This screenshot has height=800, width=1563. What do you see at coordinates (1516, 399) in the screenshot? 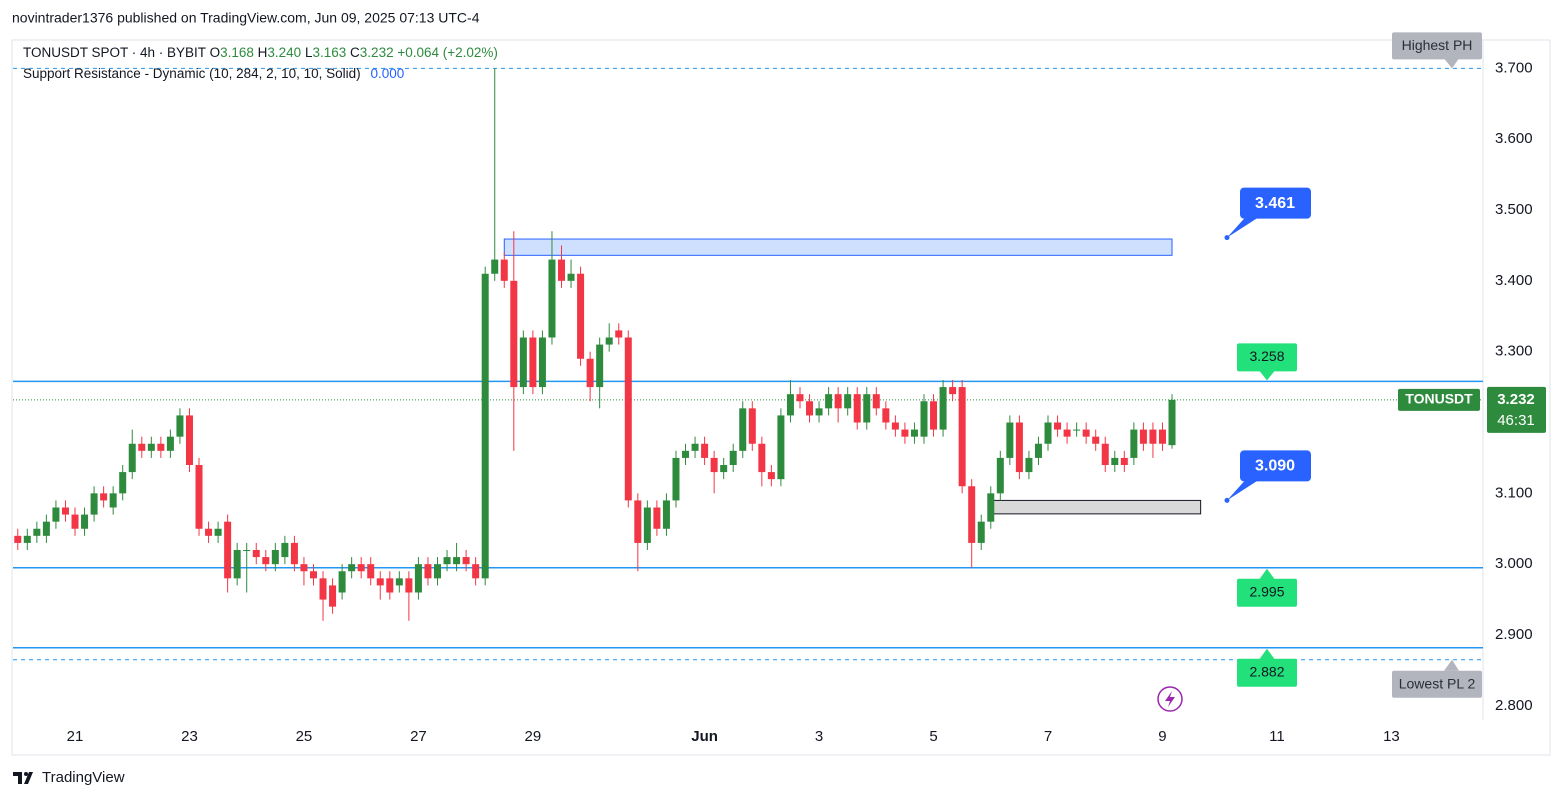
I see `price-tag-label: 3.232` at bounding box center [1516, 399].